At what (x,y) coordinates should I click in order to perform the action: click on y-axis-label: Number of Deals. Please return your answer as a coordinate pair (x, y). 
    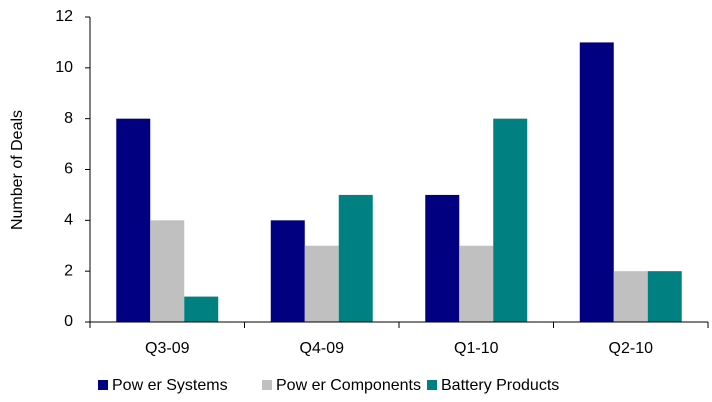
    Looking at the image, I should click on (17, 170).